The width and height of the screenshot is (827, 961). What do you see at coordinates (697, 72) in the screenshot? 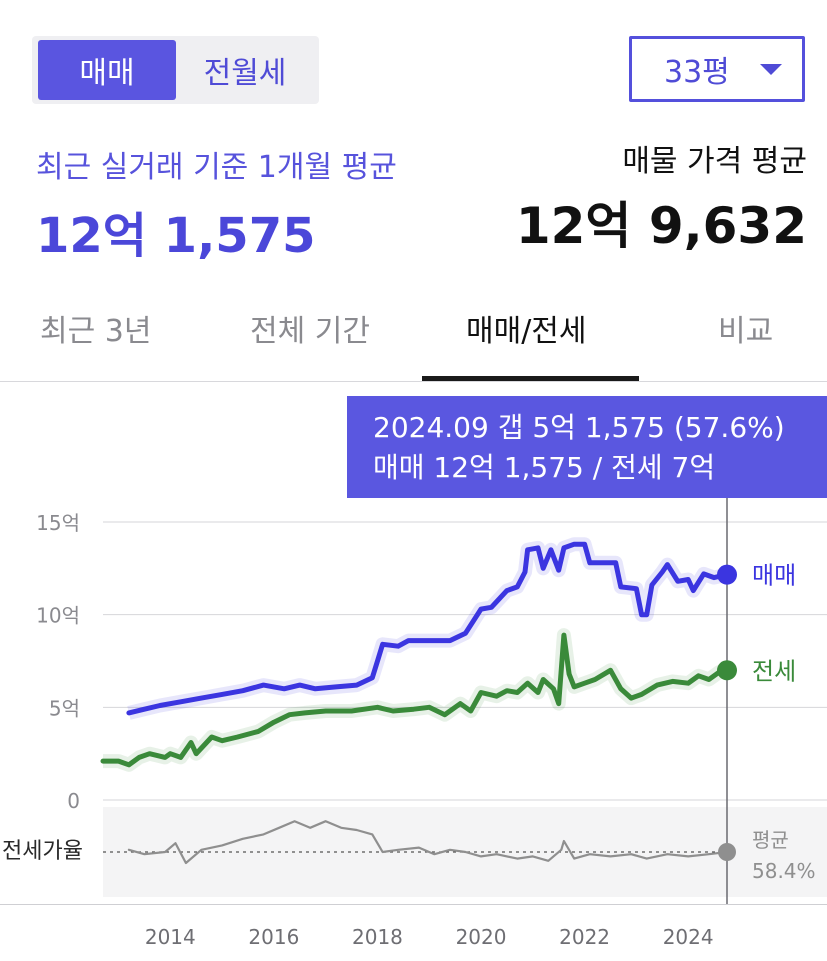
I see `area-select-value: 33평` at bounding box center [697, 72].